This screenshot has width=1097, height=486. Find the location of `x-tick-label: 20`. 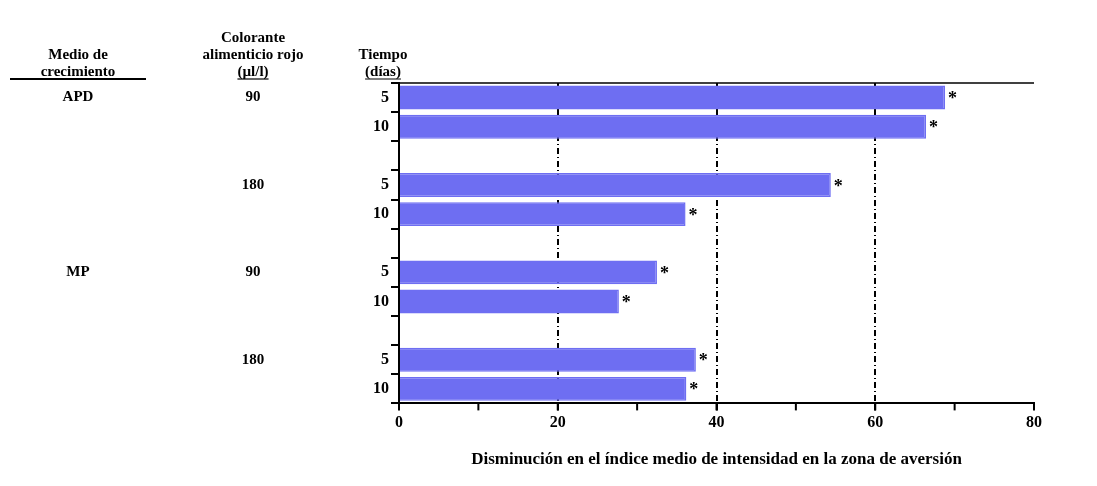

x-tick-label: 20 is located at coordinates (557, 422).